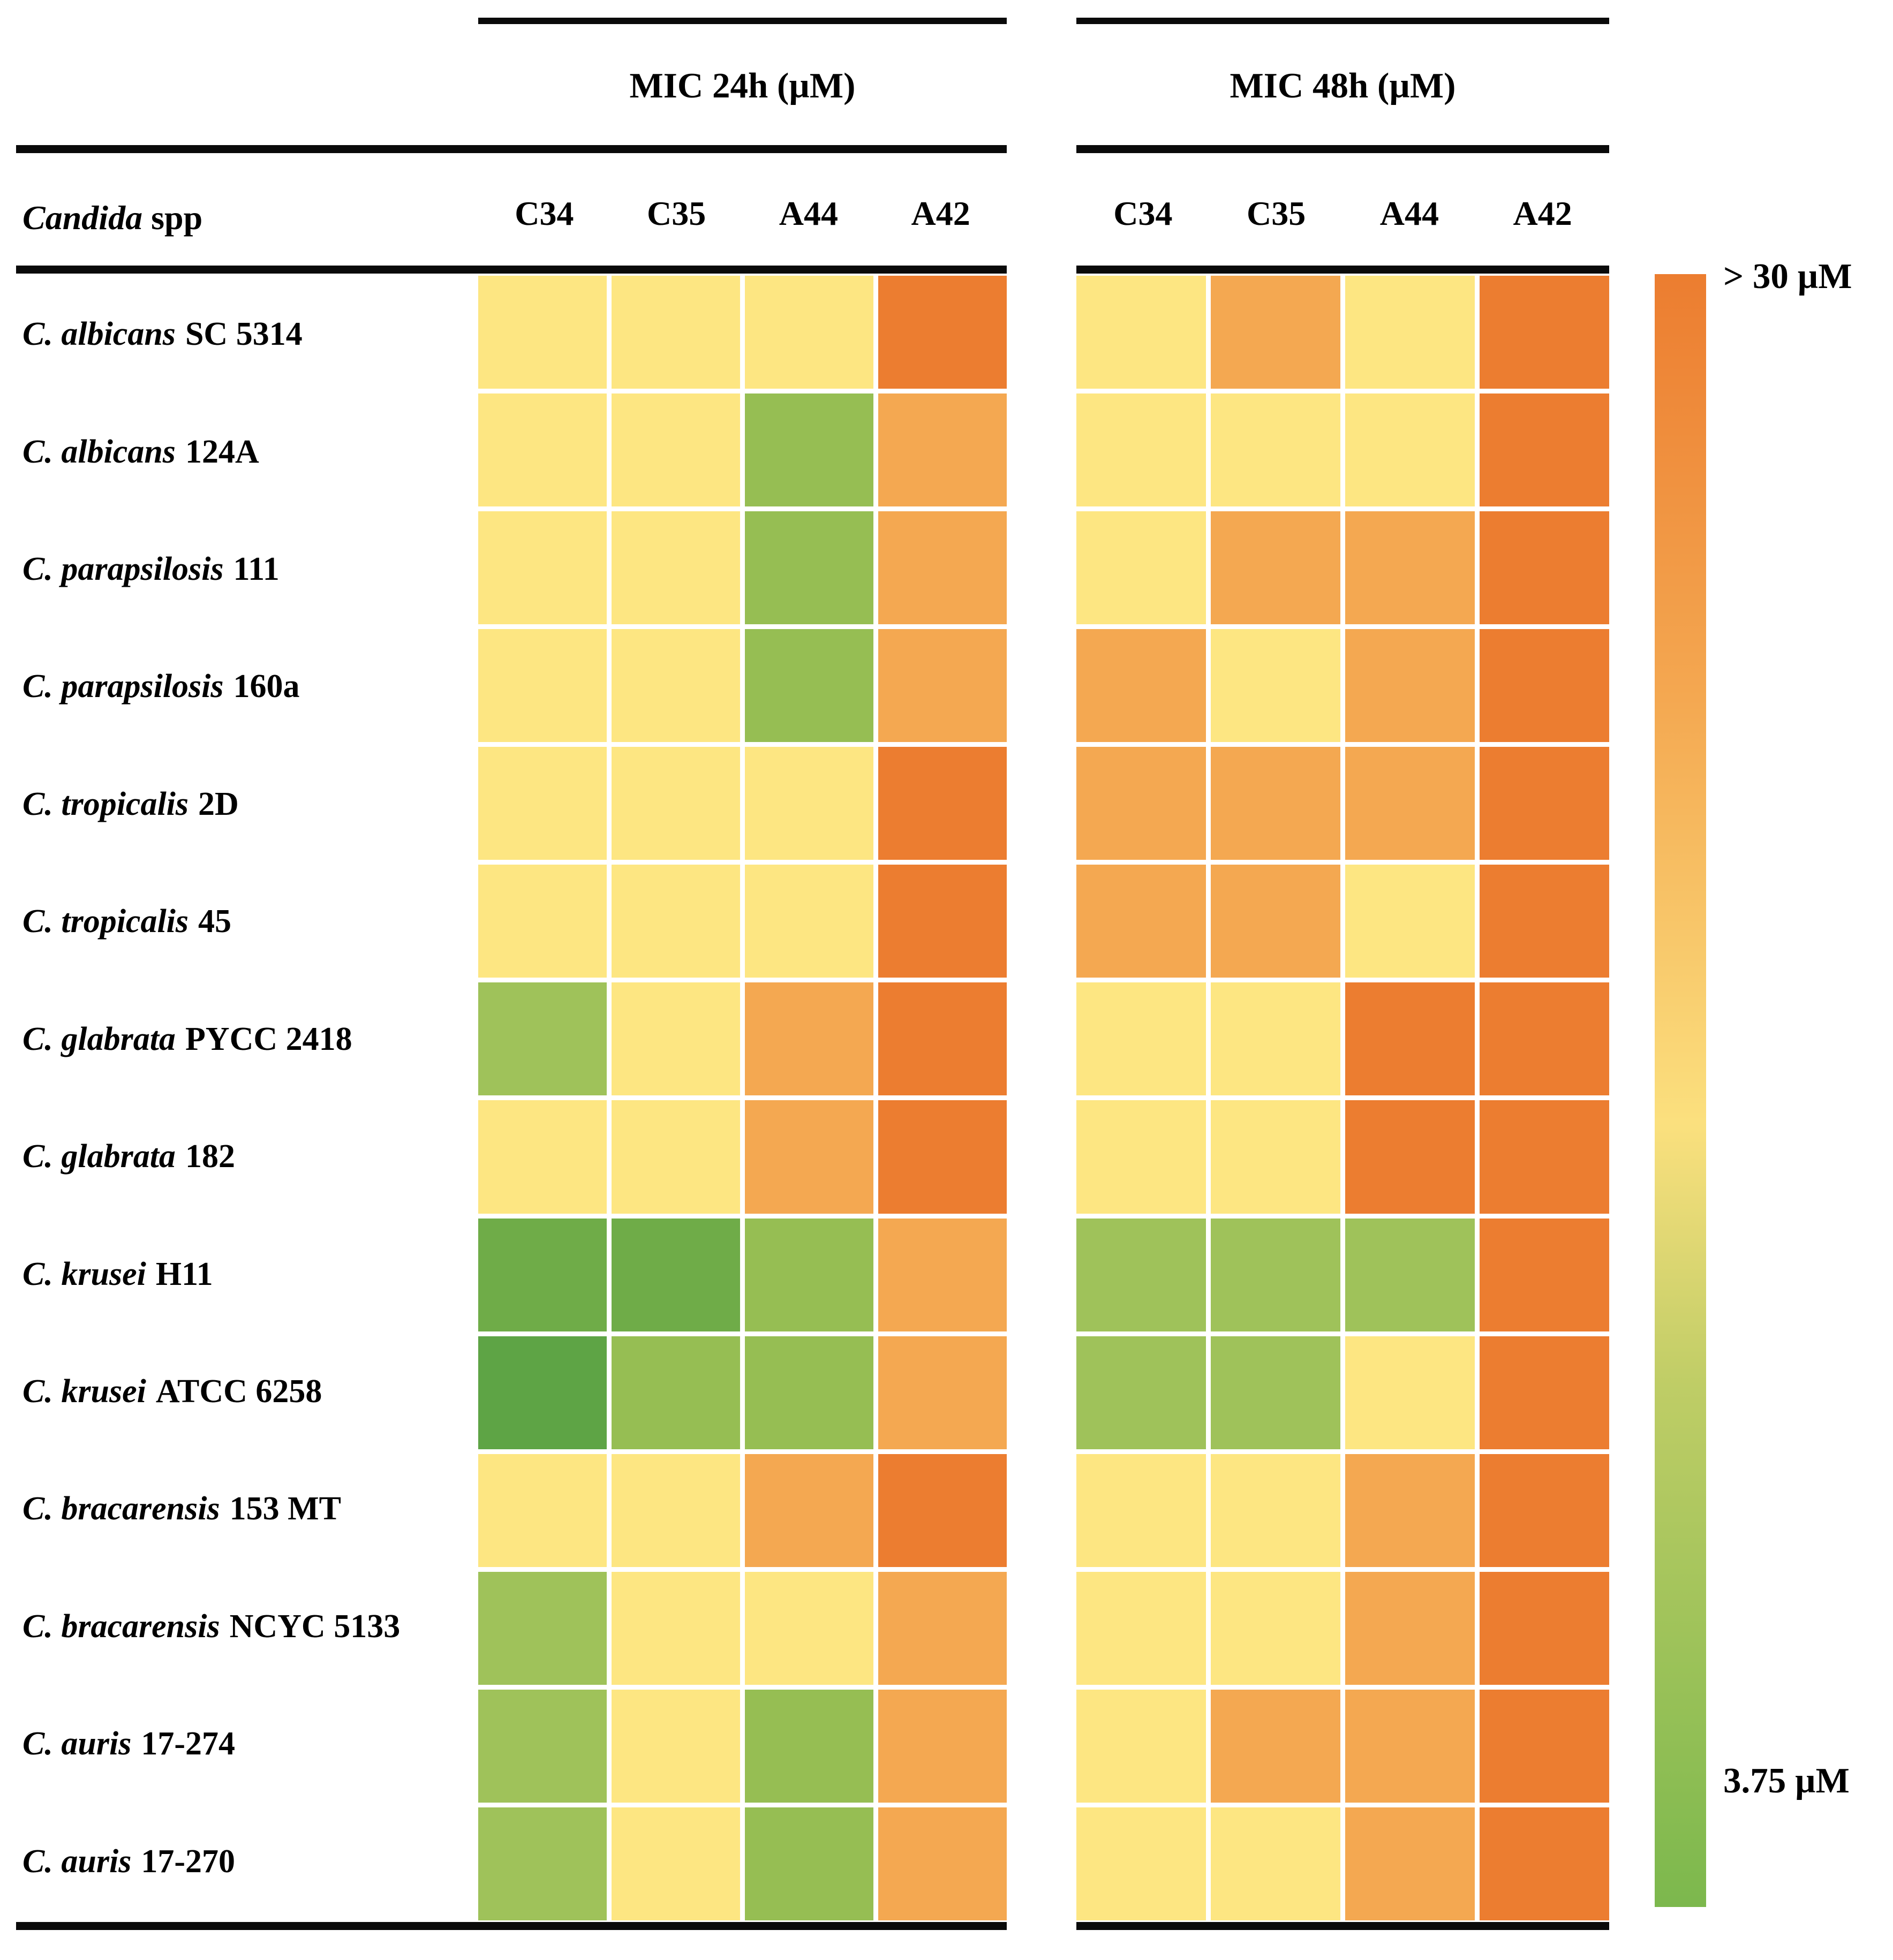 The height and width of the screenshot is (1960, 1893). I want to click on rule-top-left, so click(742, 21).